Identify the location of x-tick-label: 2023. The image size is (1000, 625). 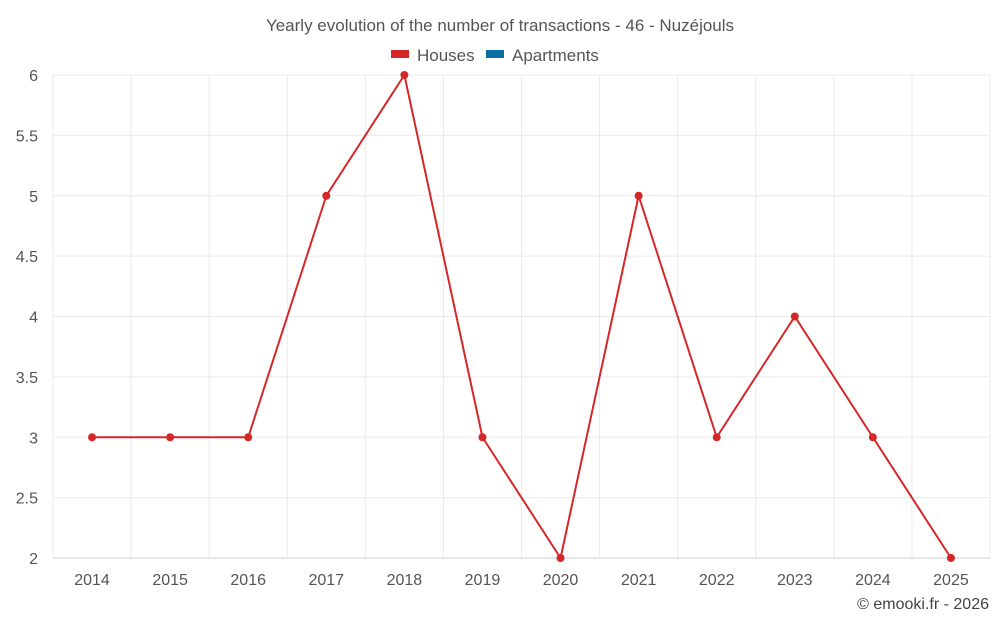
(795, 580).